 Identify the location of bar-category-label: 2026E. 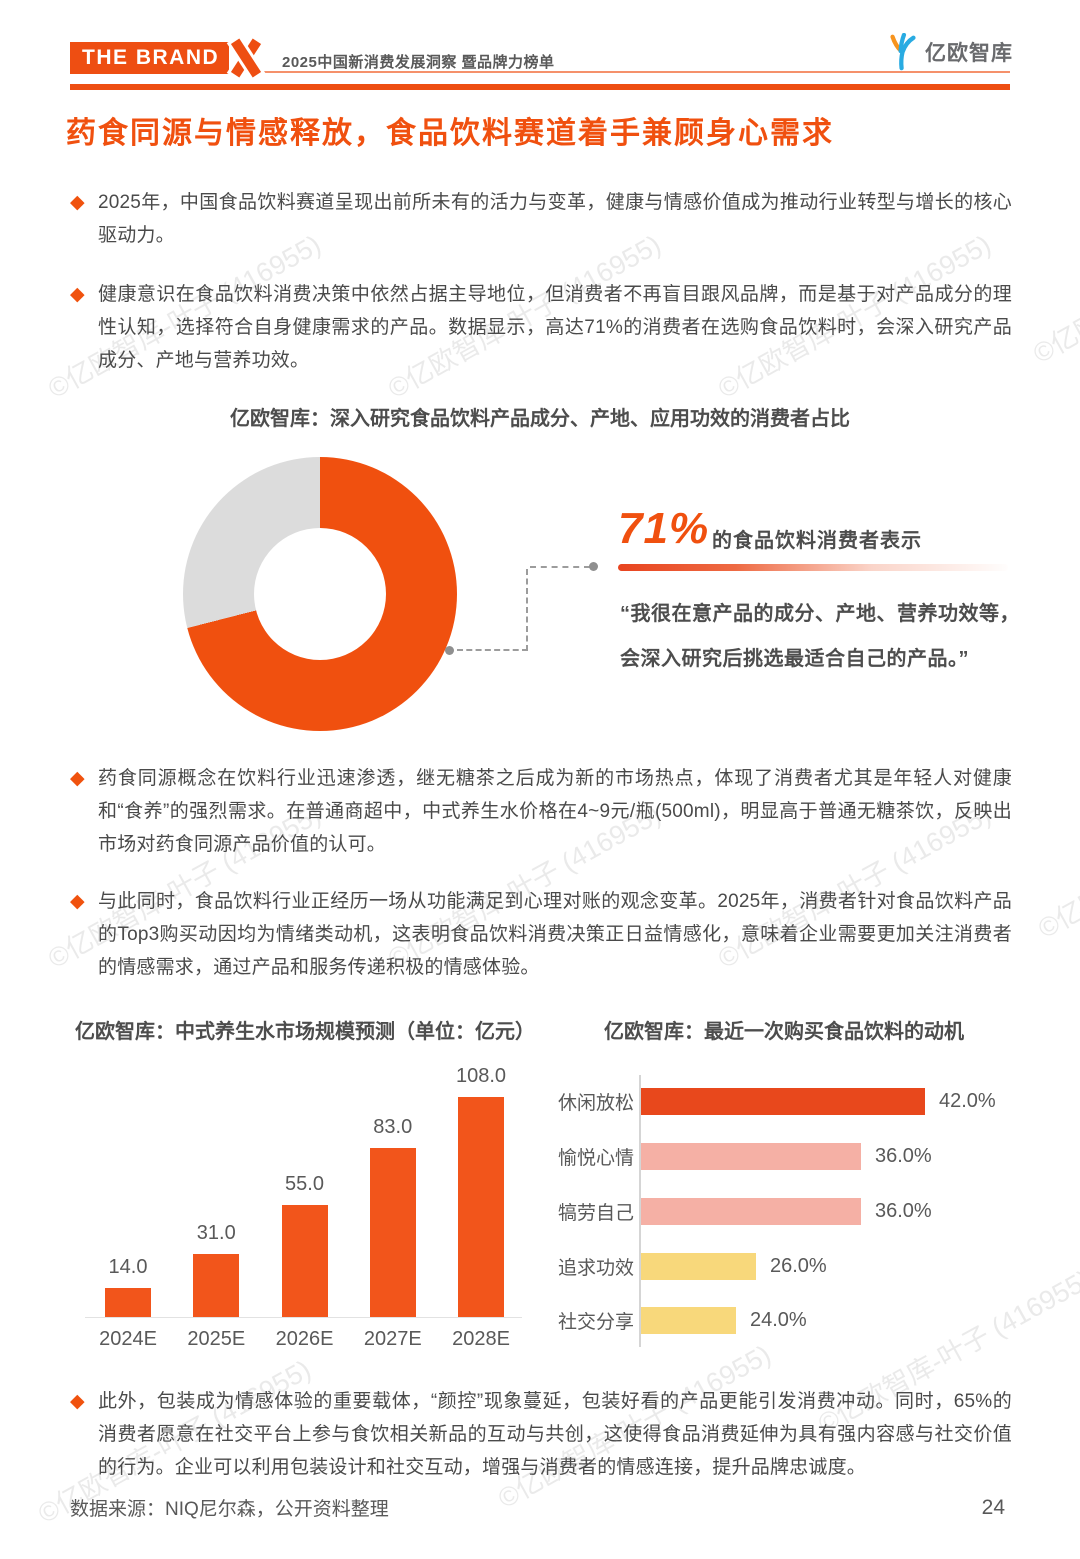
(304, 1339).